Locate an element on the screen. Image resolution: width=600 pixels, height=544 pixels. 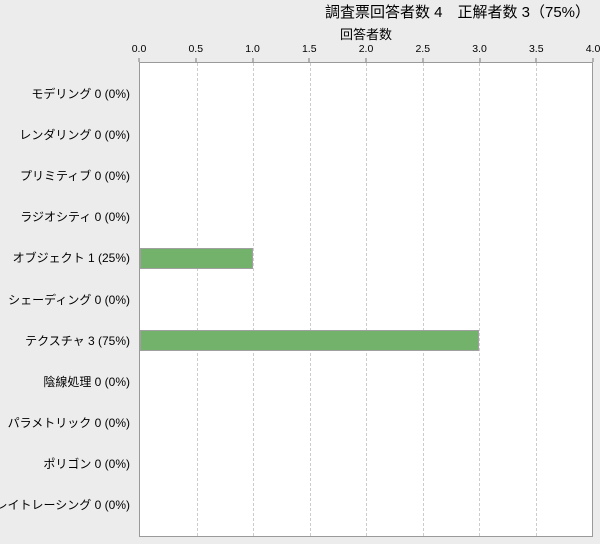
category-label-row: プリミティブ 0 (0%) is located at coordinates (65, 175).